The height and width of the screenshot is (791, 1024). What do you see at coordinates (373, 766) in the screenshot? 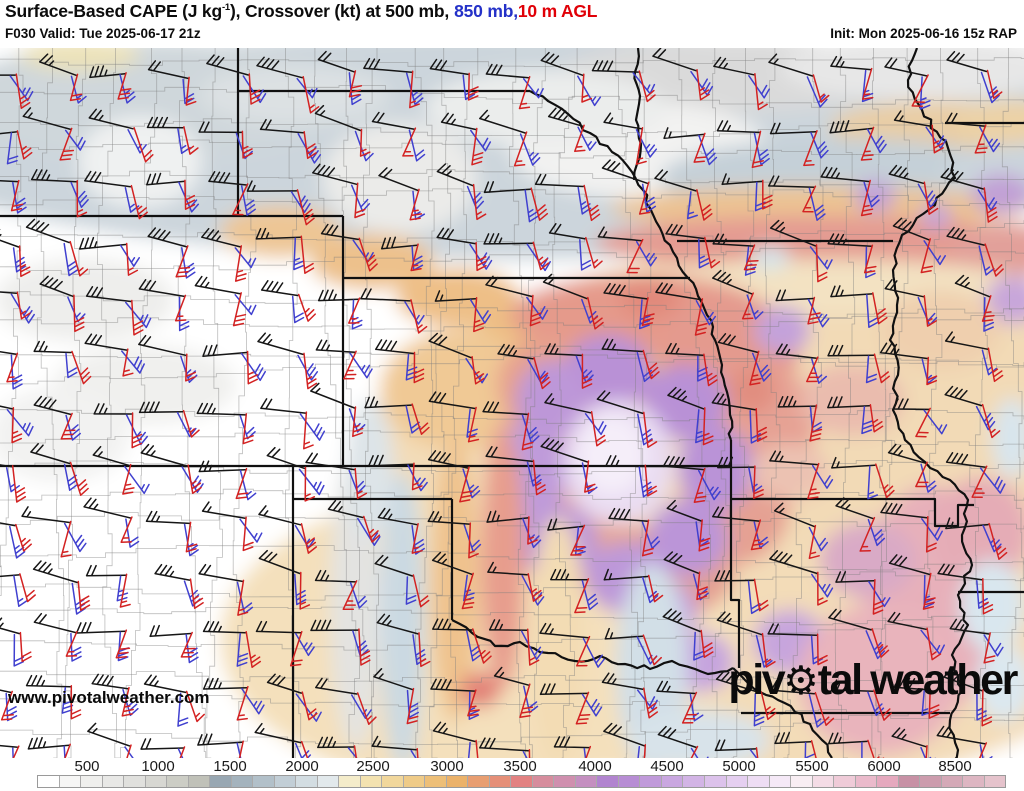
I see `colorbar-tick-label: 2500` at bounding box center [373, 766].